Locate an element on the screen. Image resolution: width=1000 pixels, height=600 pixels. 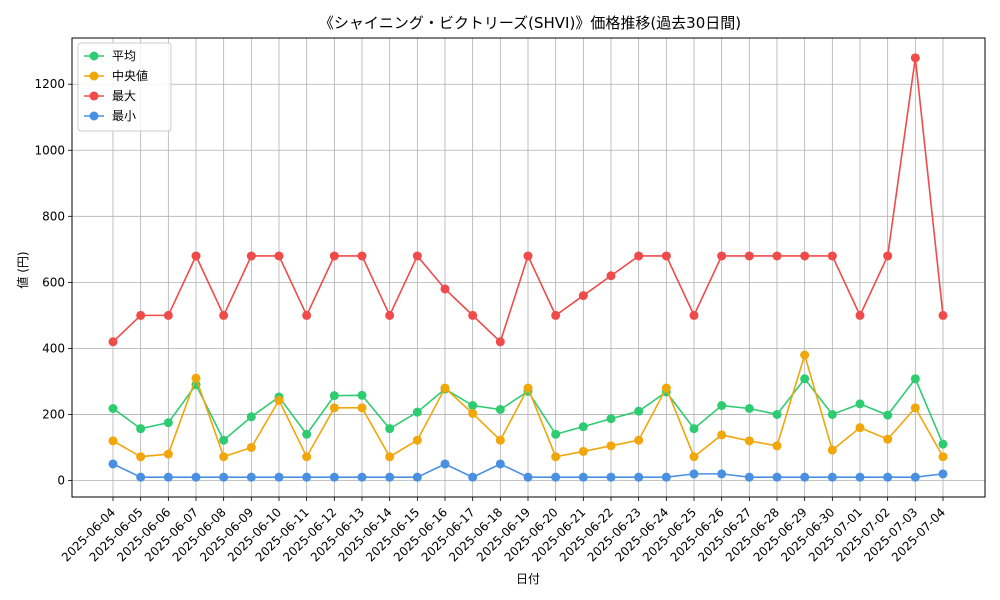
x-axis-title: 日付 is located at coordinates (528, 579).